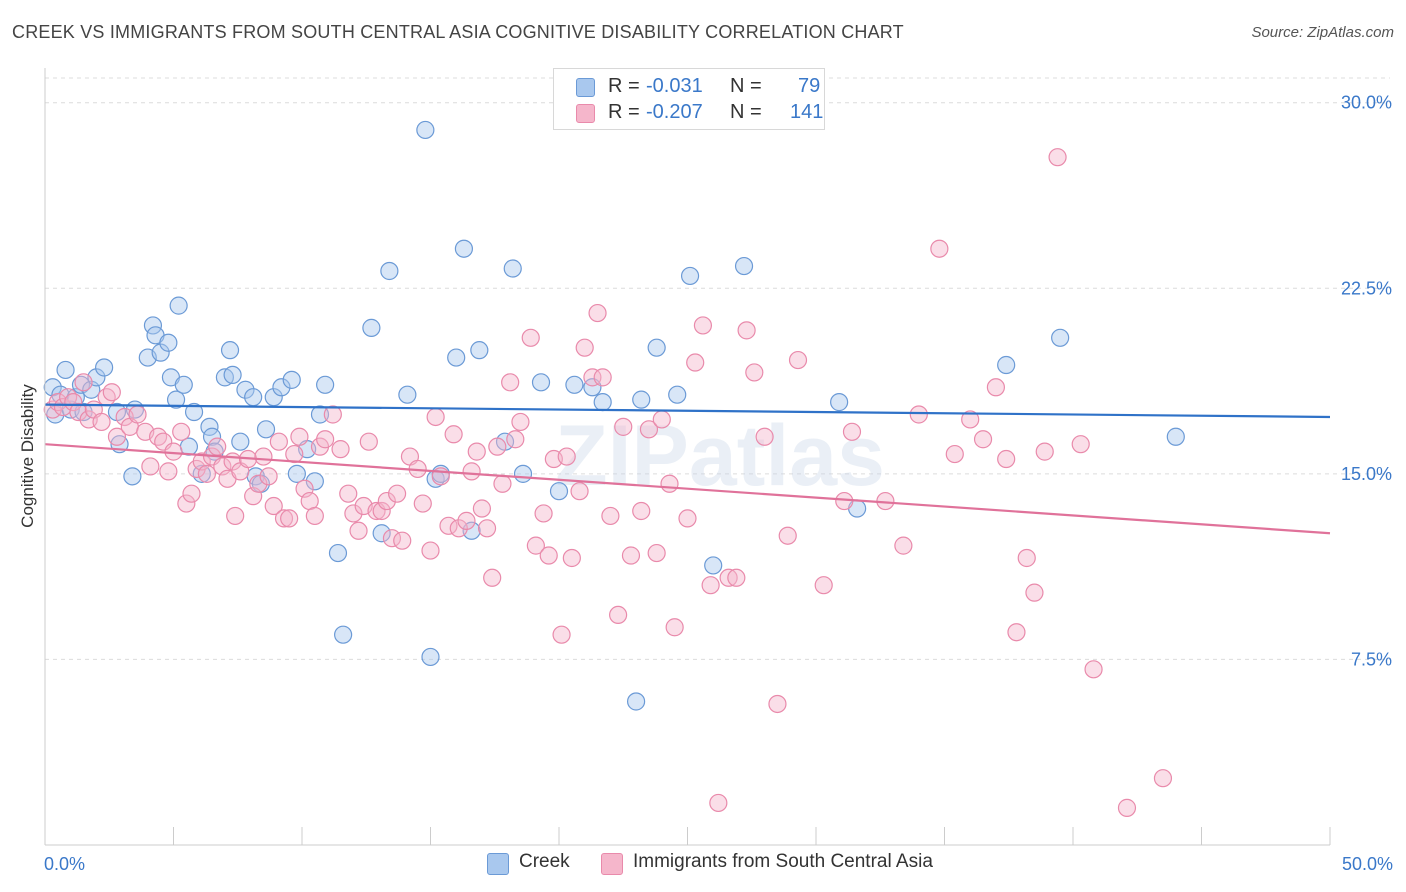 The width and height of the screenshot is (1406, 892). I want to click on n-value: 141, so click(807, 112).